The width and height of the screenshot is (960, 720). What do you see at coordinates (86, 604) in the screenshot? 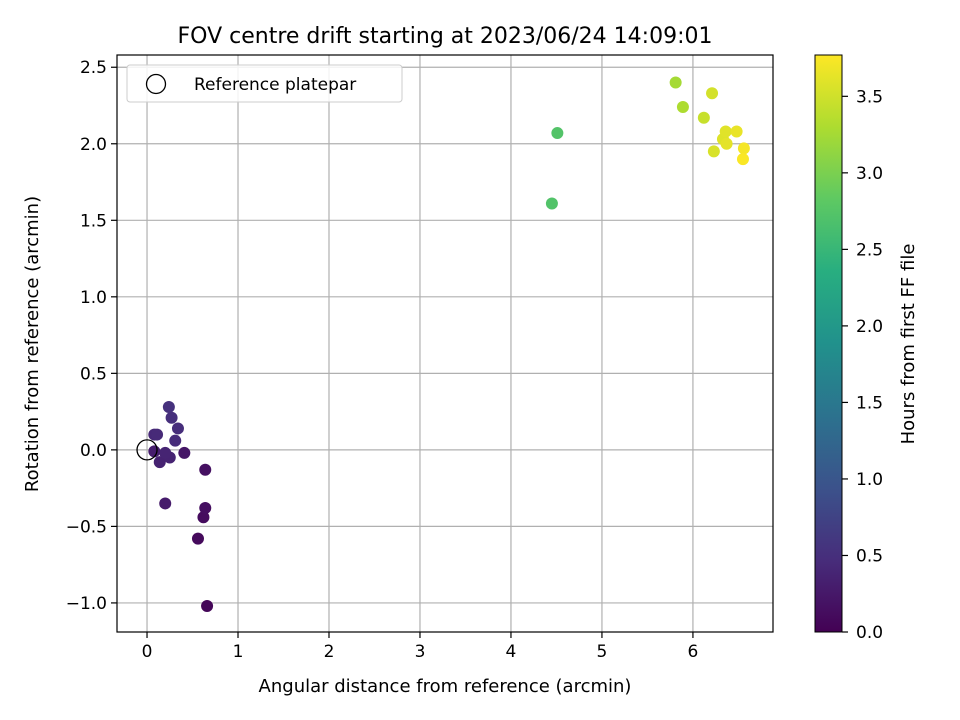
I see `y-tick-label: −1.0` at bounding box center [86, 604].